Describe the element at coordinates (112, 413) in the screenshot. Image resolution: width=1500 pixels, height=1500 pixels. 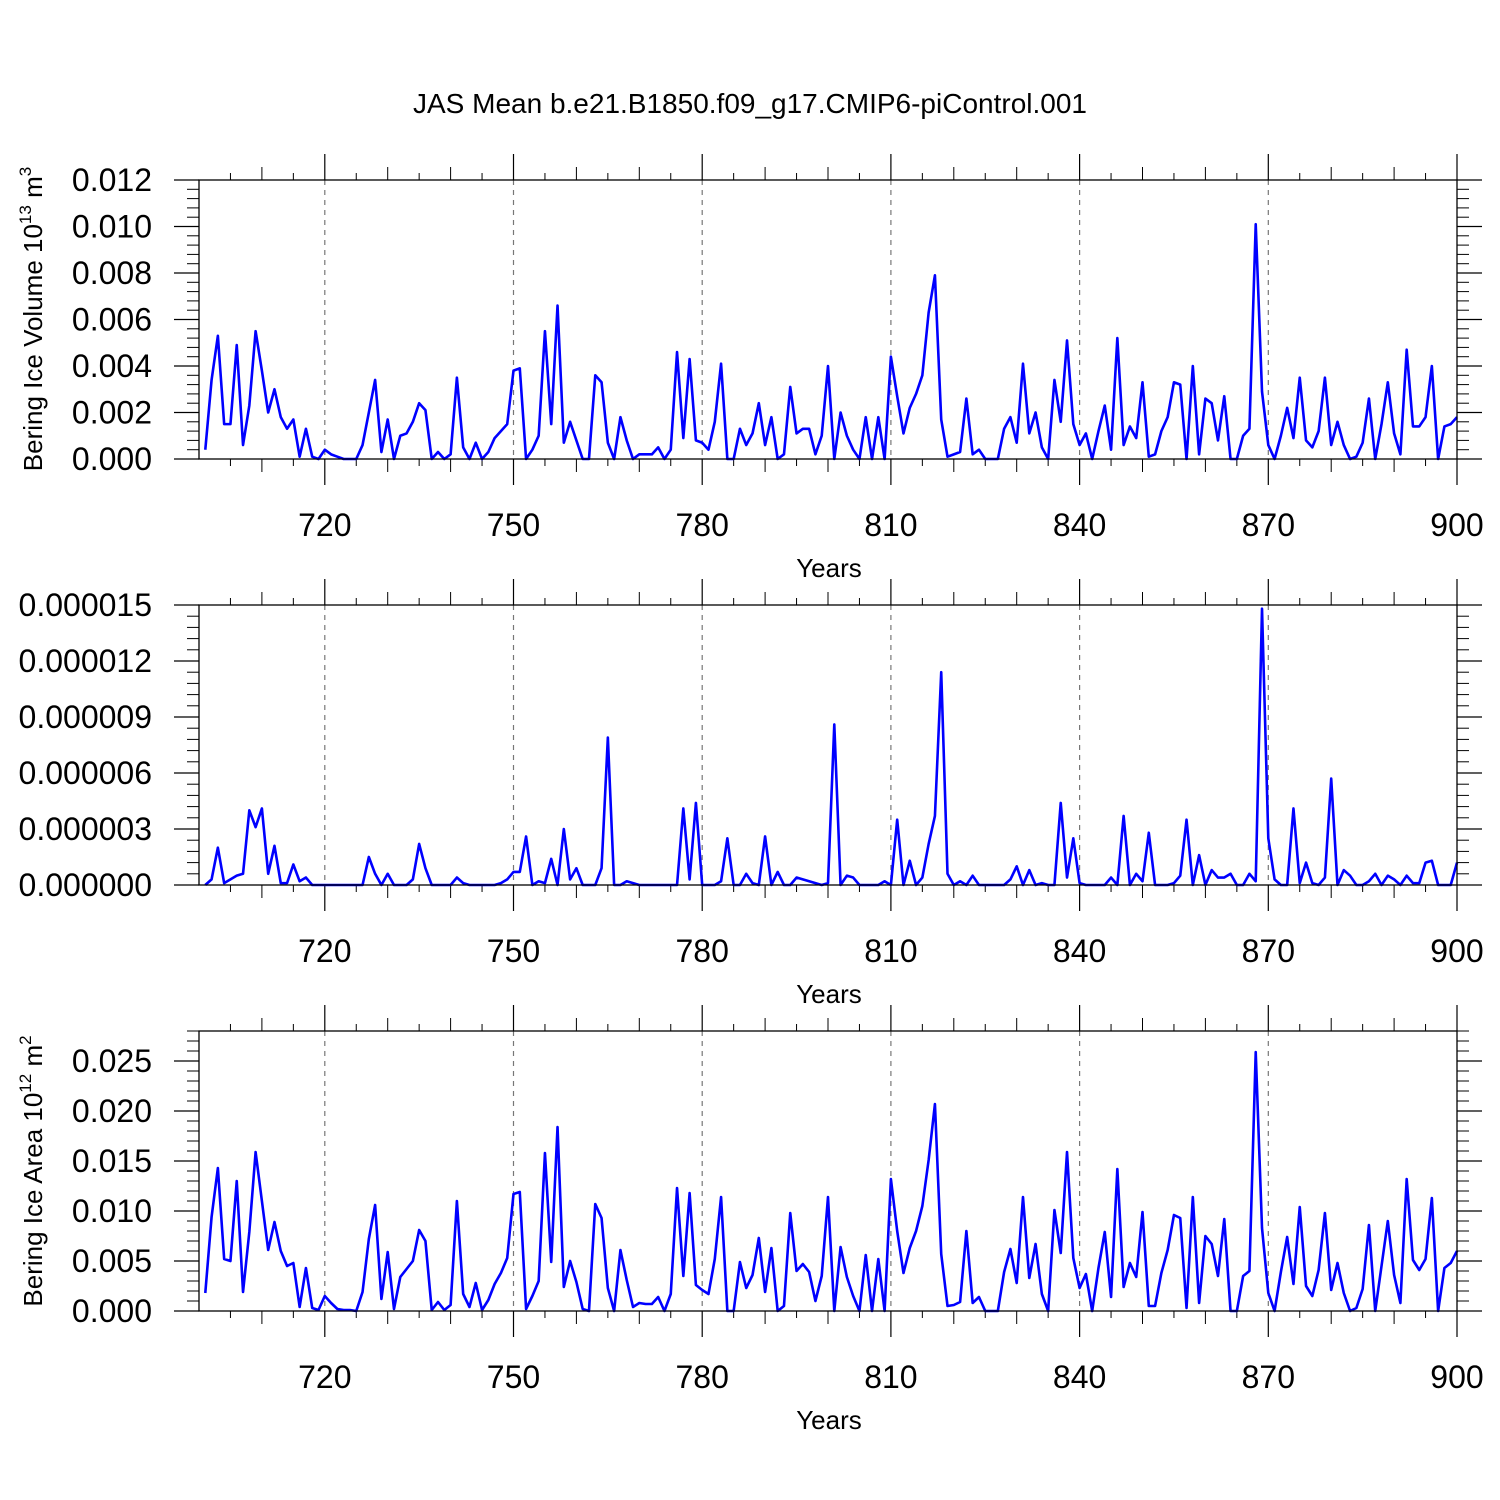
I see `y-tick-label: 0.002` at that location.